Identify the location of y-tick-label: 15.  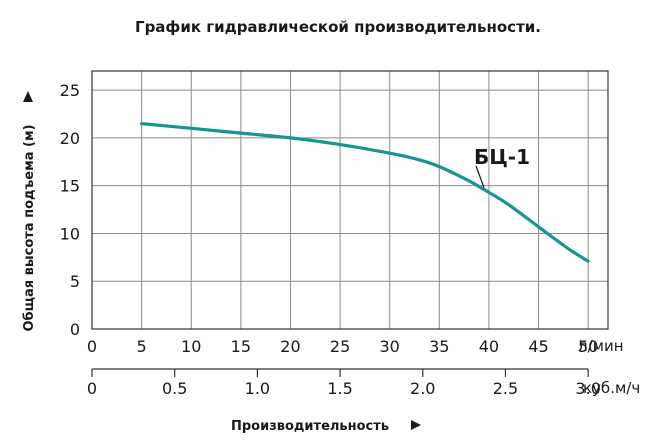
(70, 186).